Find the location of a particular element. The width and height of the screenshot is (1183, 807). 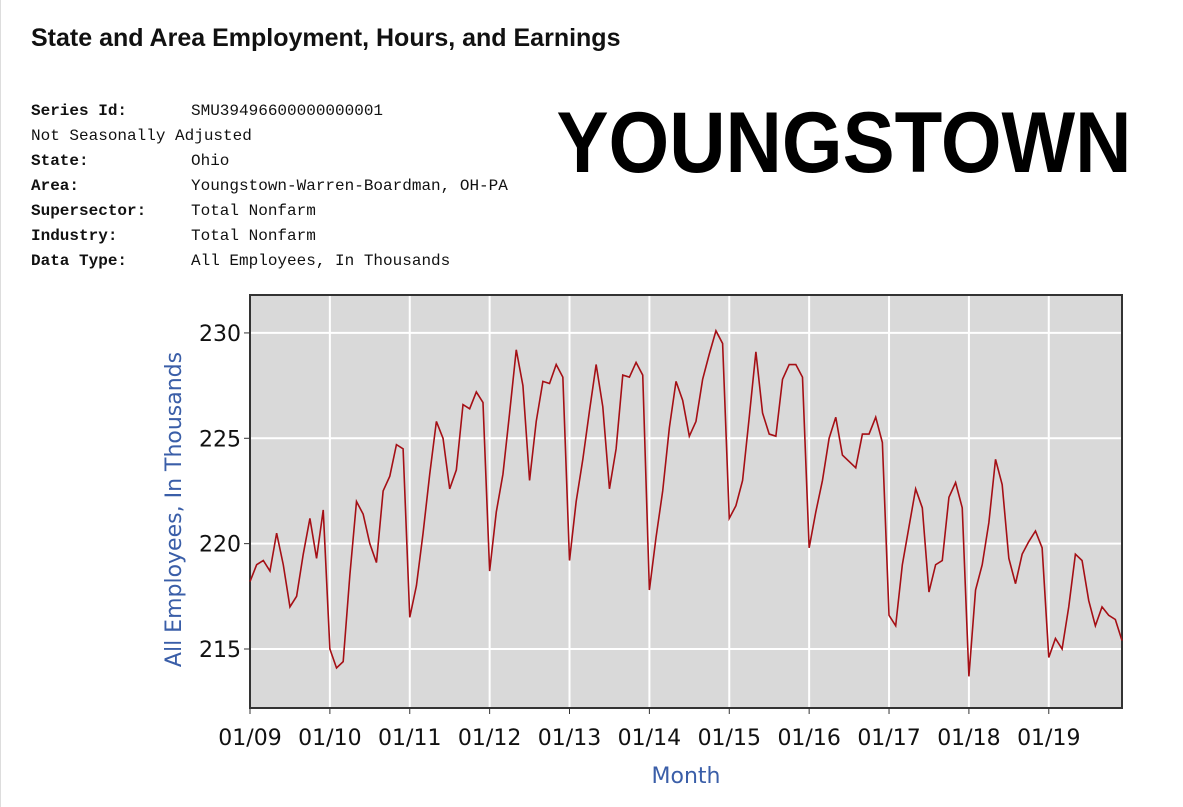

x-tick-label: 01/11 is located at coordinates (409, 738).